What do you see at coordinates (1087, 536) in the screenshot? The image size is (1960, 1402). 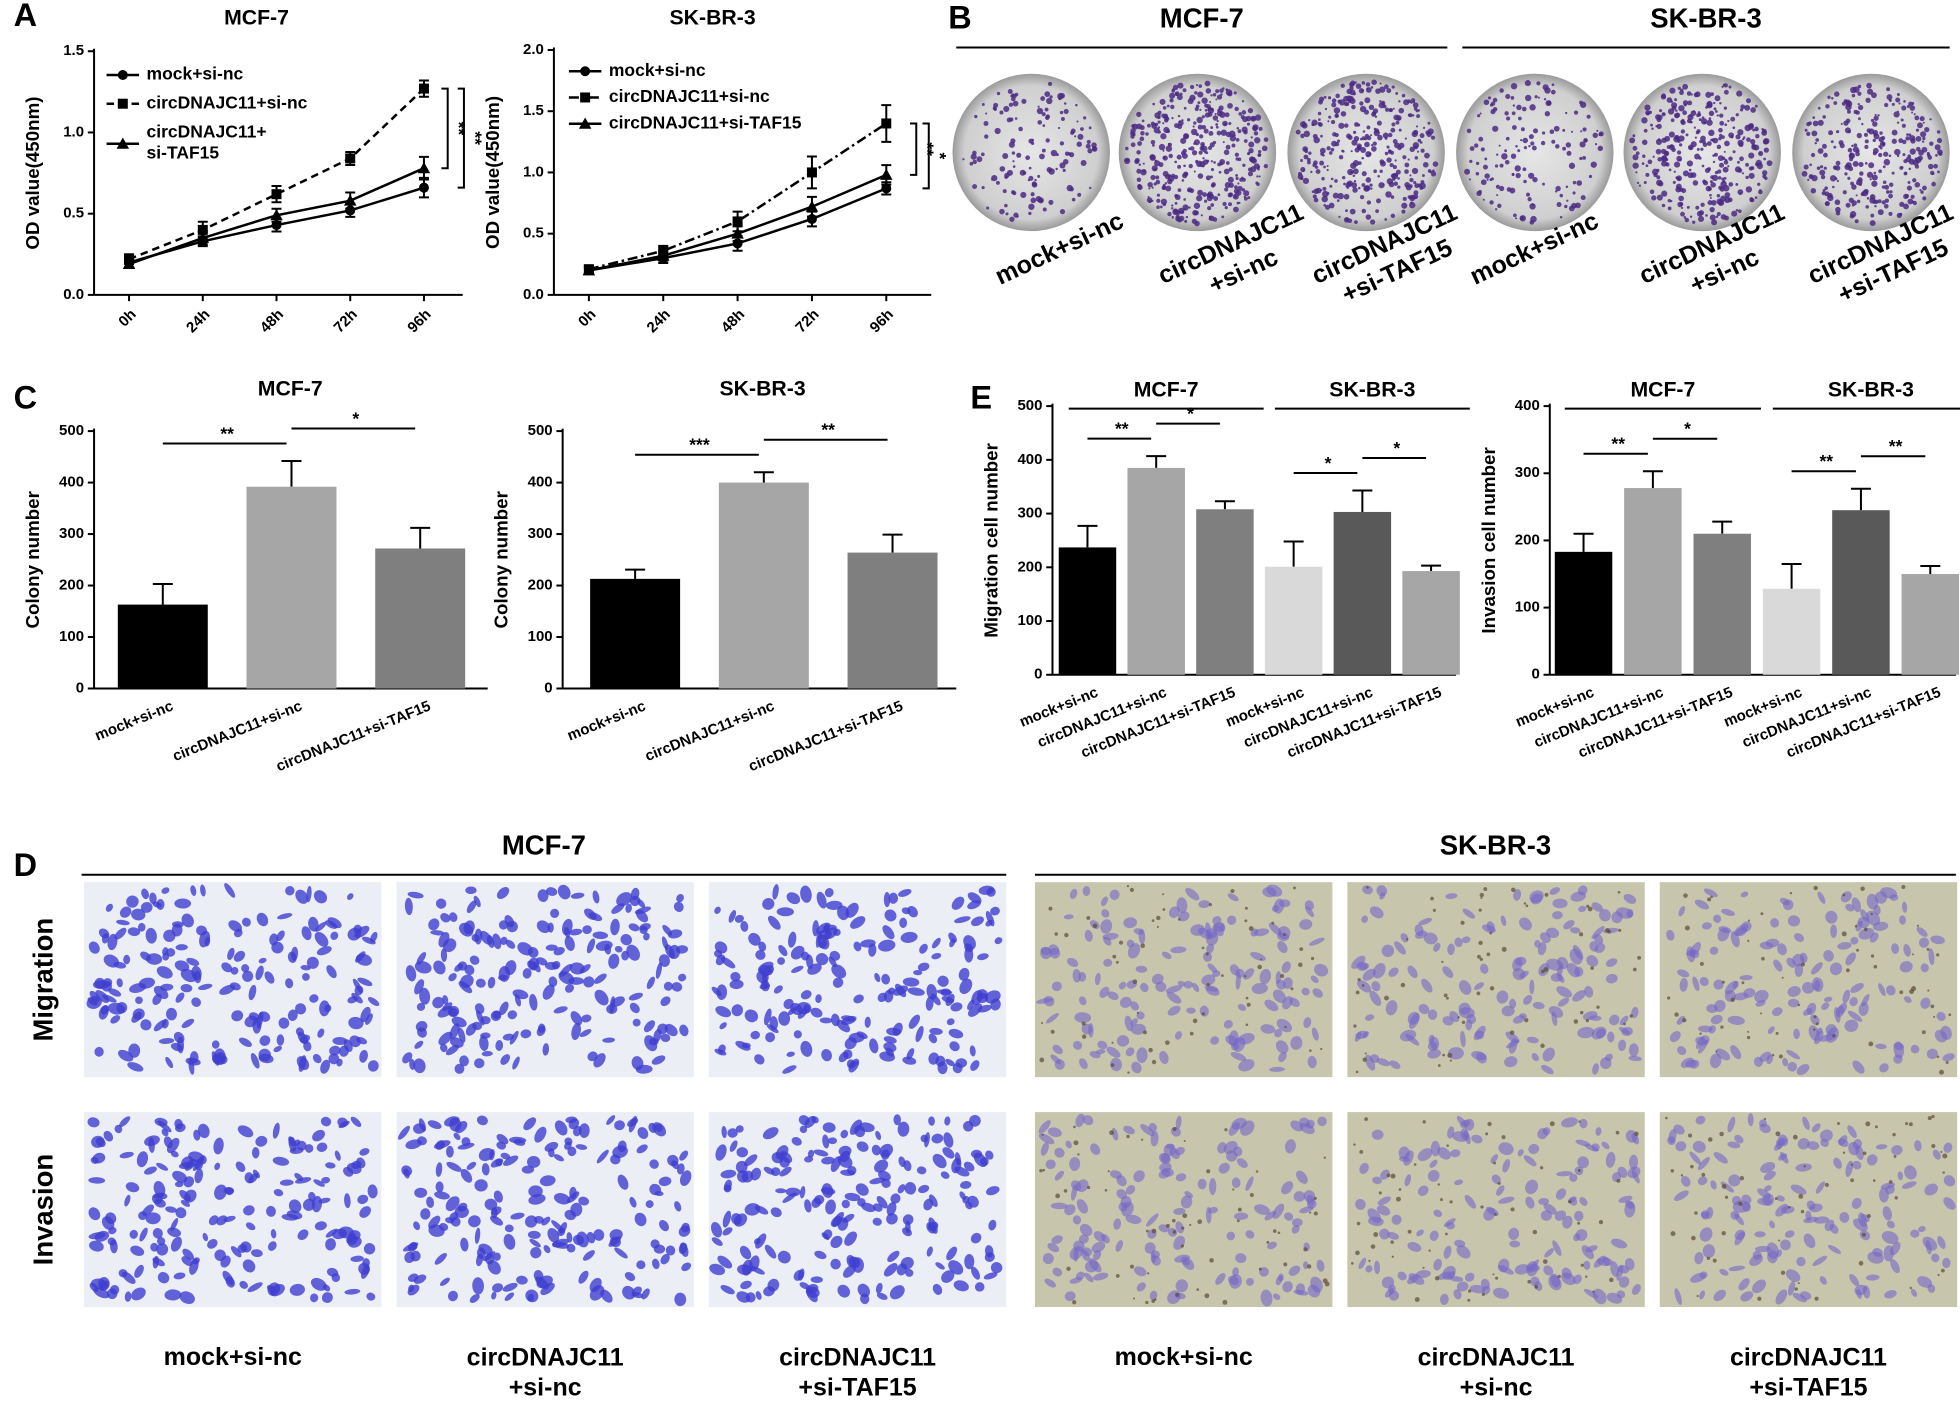 I see `error-bar` at bounding box center [1087, 536].